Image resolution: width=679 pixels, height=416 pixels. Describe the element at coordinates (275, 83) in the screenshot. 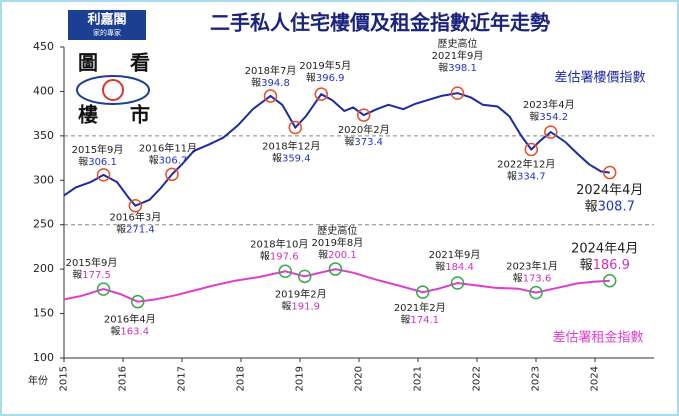

I see `value-number: 394.8` at that location.